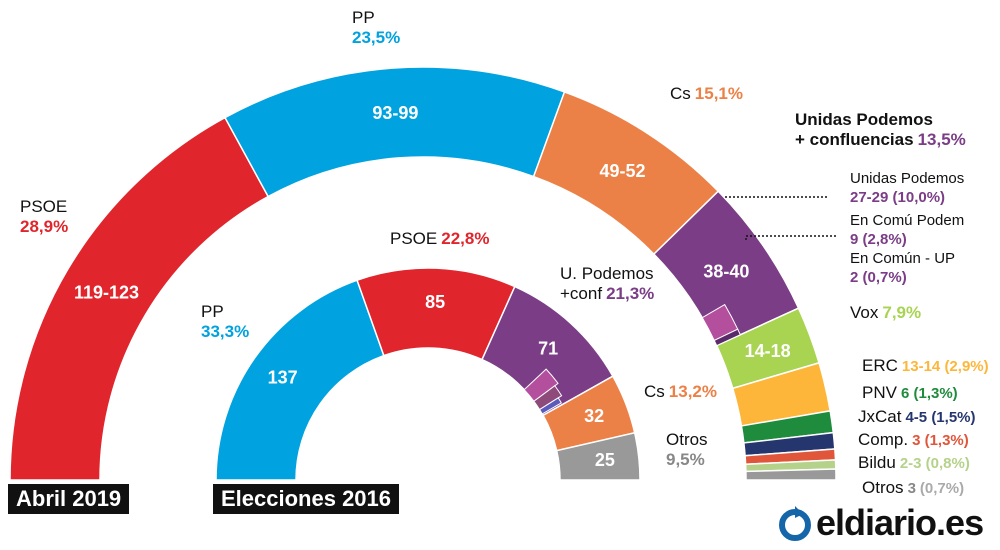 Image resolution: width=1000 pixels, height=550 pixels. Describe the element at coordinates (283, 377) in the screenshot. I see `seat-label-2016-pp: 137` at that location.